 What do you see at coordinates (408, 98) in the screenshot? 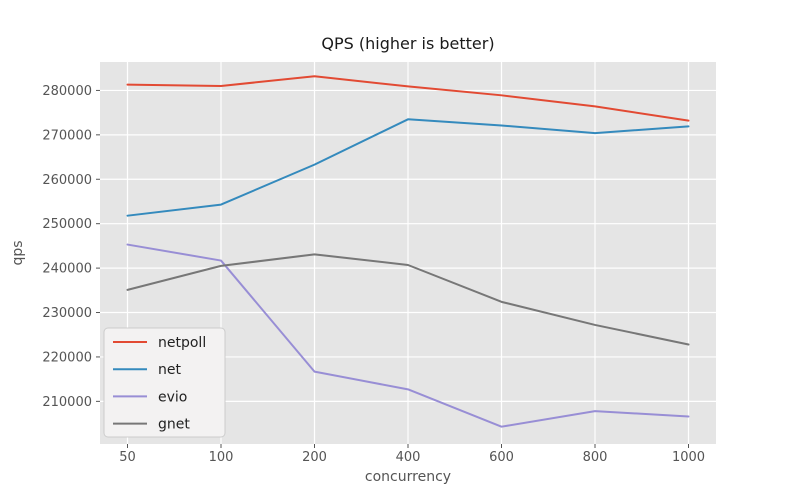
I see `series-line-netpoll` at bounding box center [408, 98].